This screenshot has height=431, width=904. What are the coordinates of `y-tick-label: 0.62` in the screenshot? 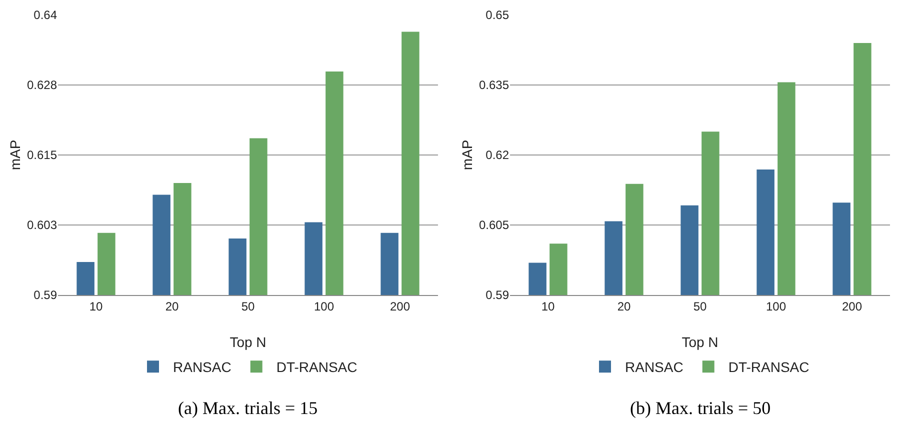 It's located at (498, 155).